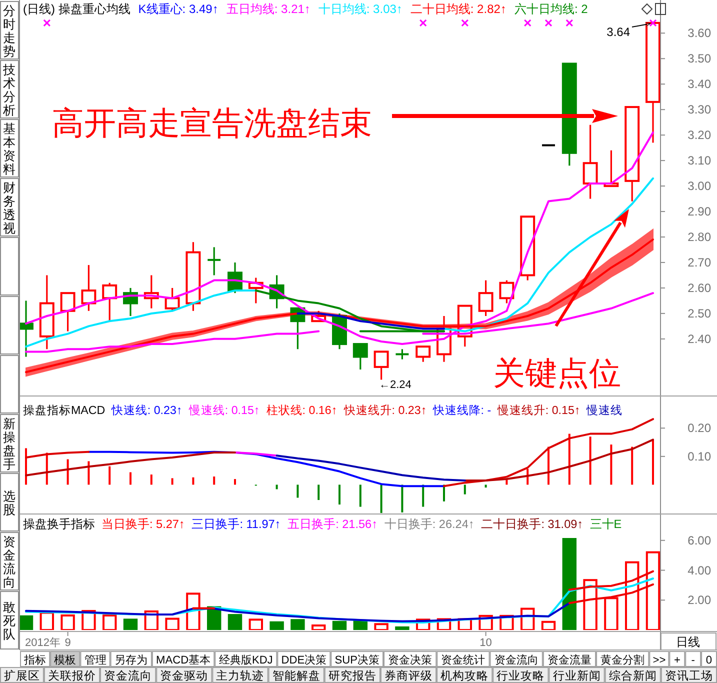 The image size is (717, 683). I want to click on legend-label: 六十日均线: 2, so click(551, 9).